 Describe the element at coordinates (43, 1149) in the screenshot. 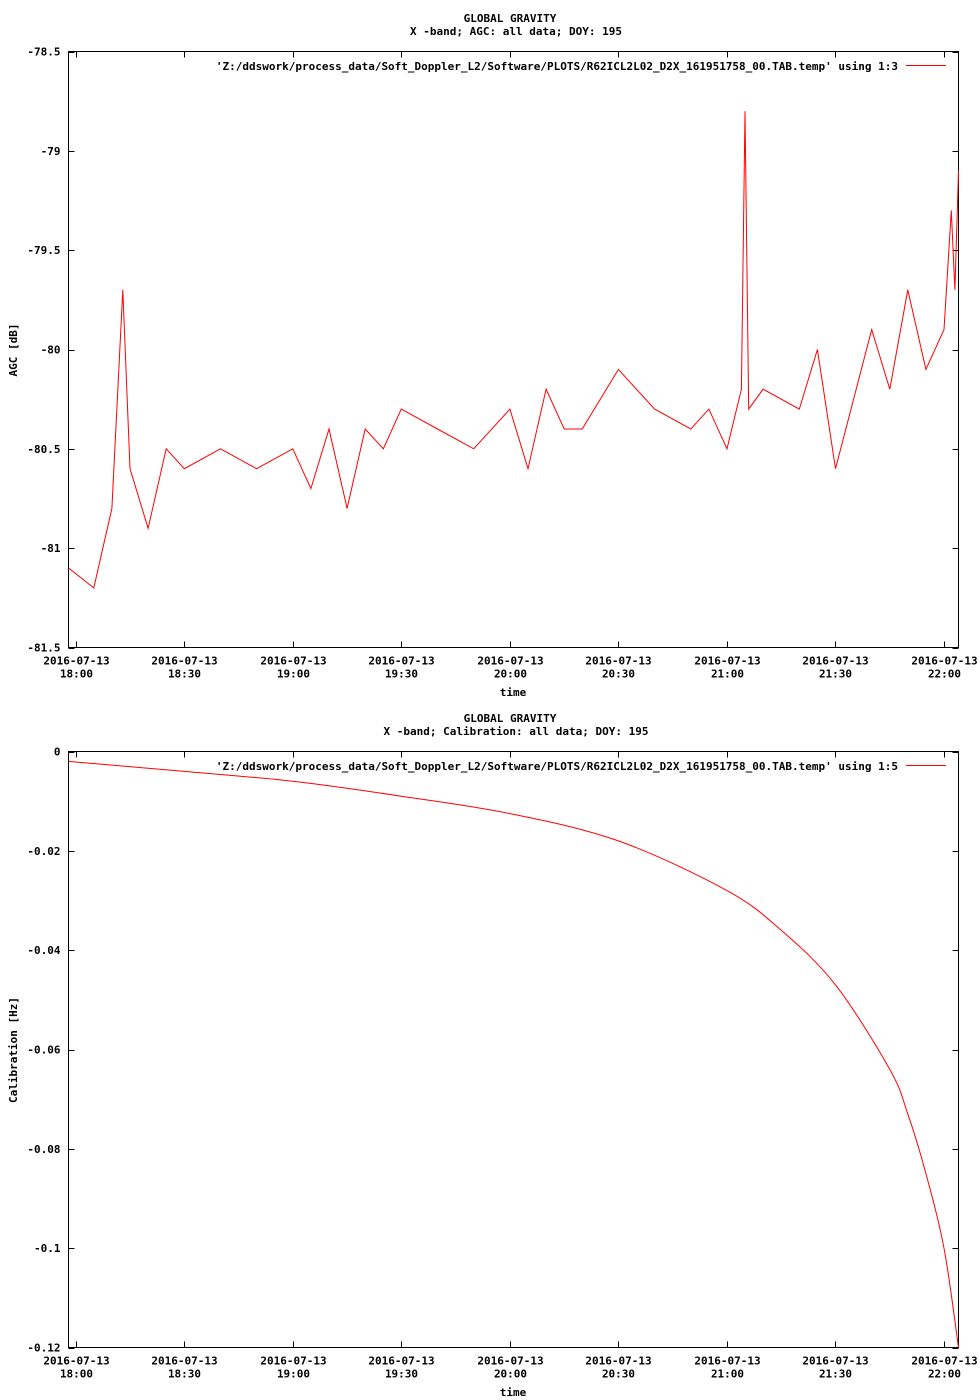

I see `y-tick-label: -0.08` at that location.